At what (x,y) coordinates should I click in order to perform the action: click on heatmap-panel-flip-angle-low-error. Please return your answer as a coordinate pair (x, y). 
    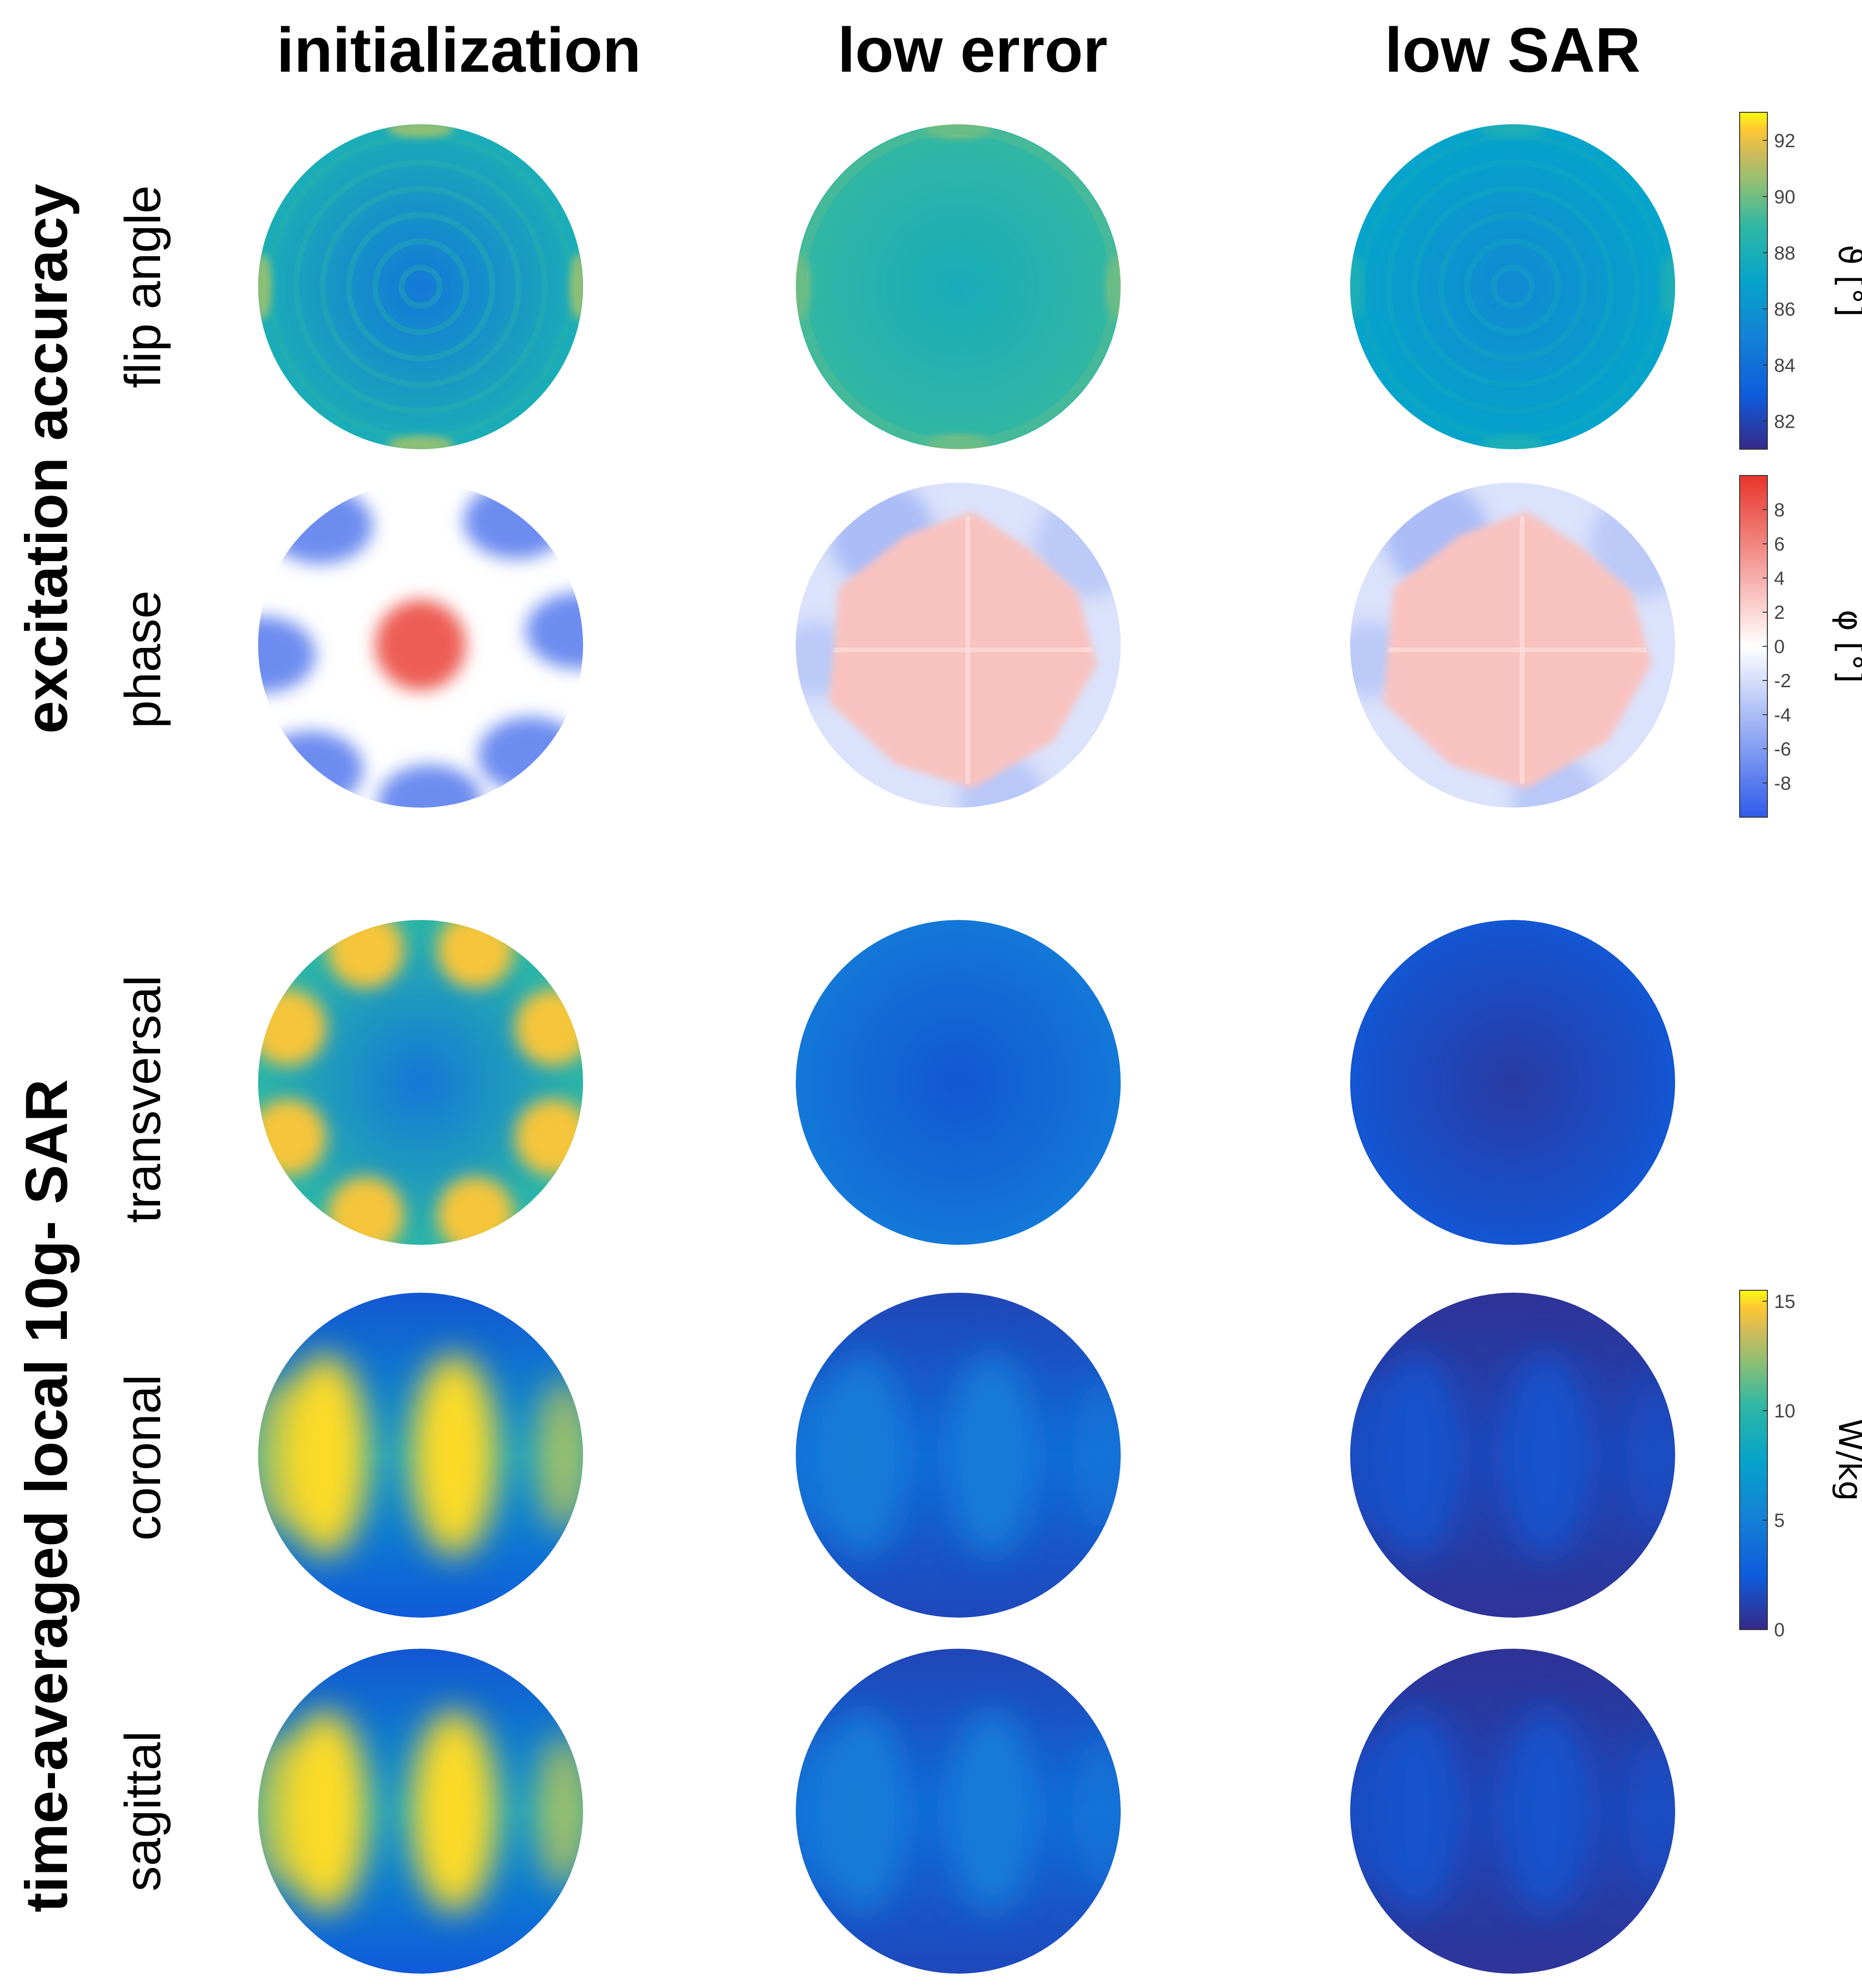
    Looking at the image, I should click on (958, 286).